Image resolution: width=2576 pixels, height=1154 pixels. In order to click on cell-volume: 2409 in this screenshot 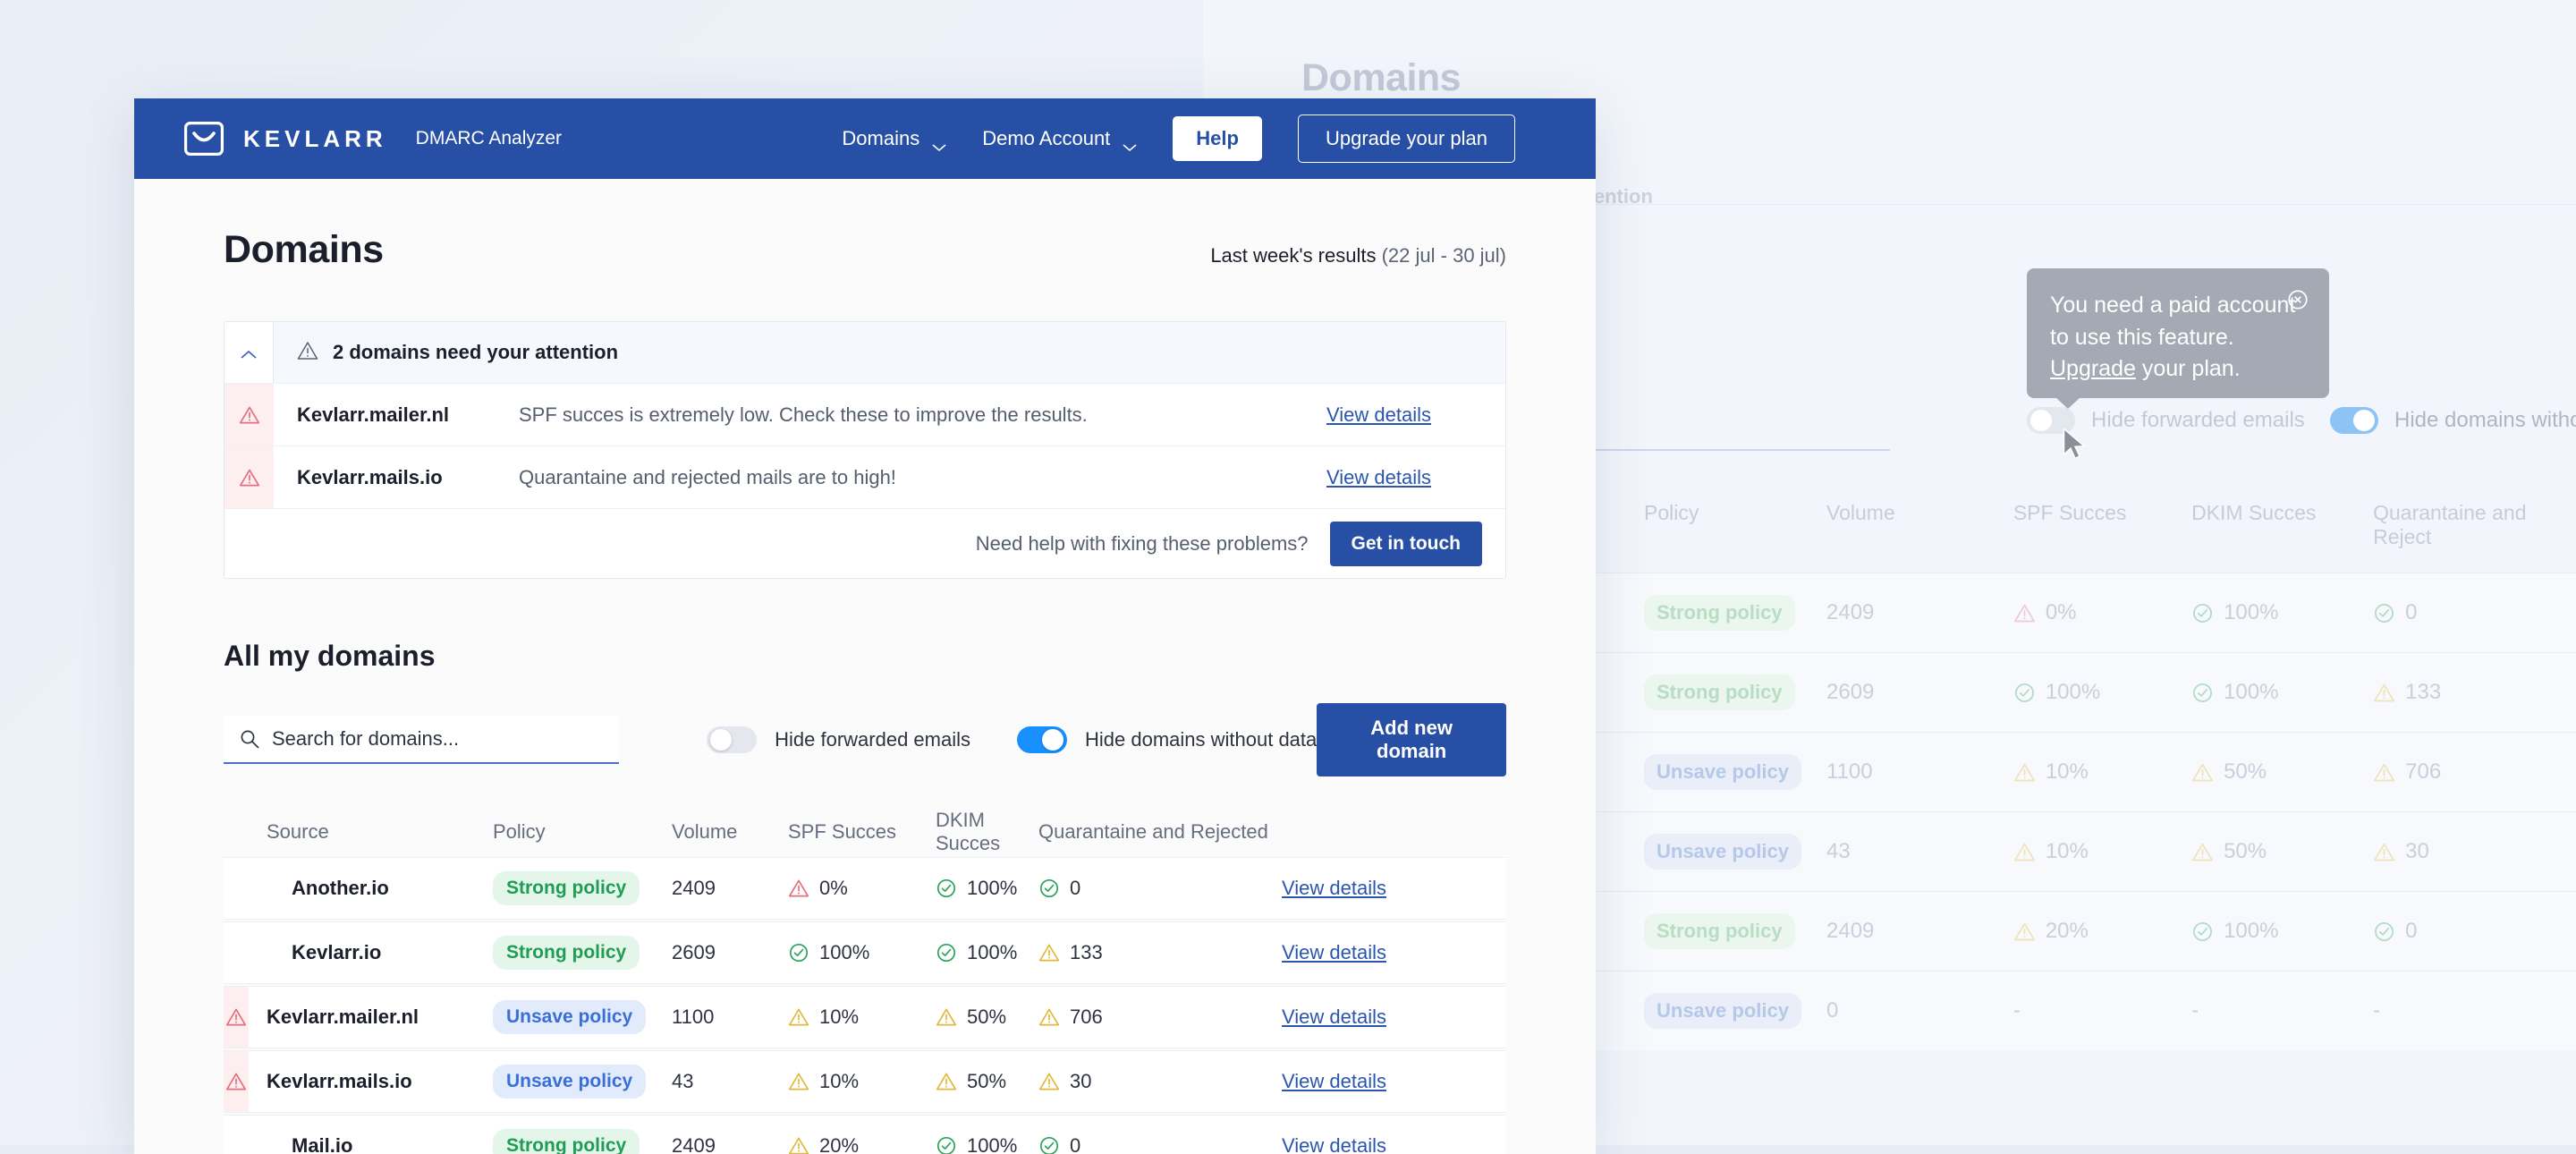, I will do `click(730, 1144)`.